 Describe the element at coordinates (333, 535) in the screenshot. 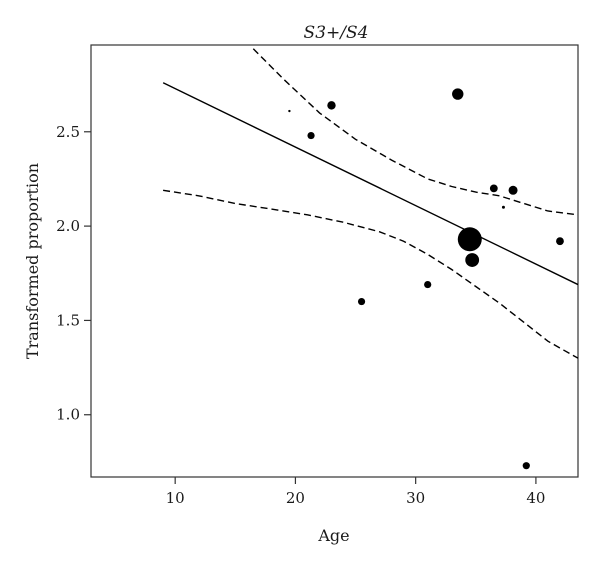

I see `x-axis-label: Age` at that location.